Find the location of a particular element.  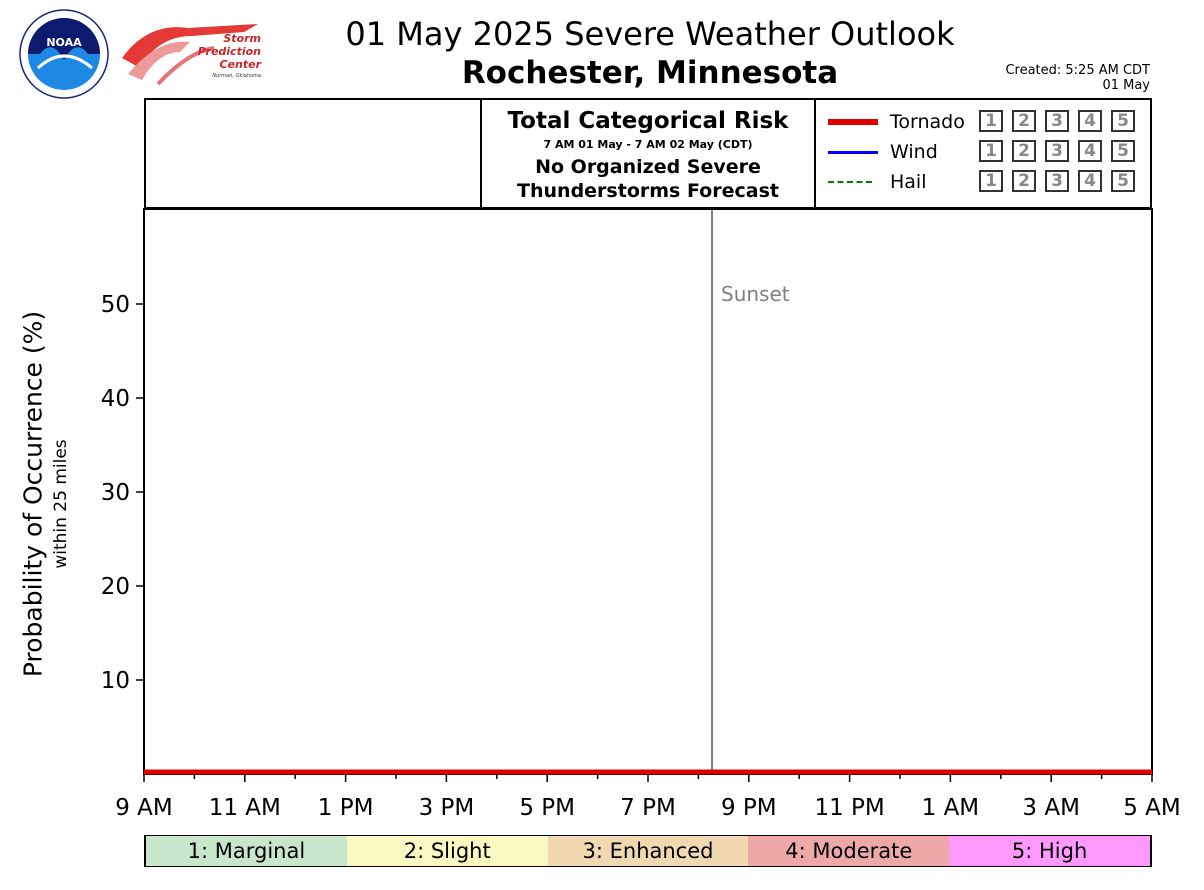

legend-wind-line is located at coordinates (853, 152).